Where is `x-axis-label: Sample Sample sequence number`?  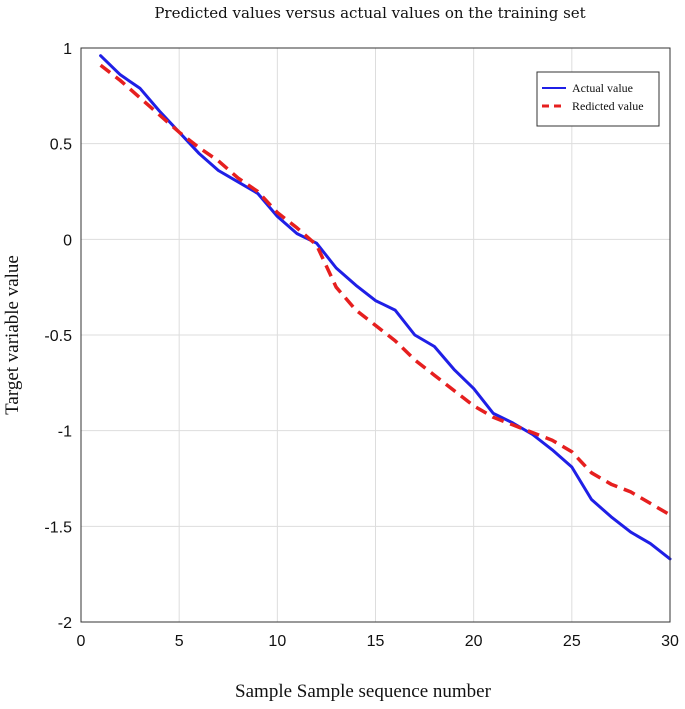 x-axis-label: Sample Sample sequence number is located at coordinates (363, 691).